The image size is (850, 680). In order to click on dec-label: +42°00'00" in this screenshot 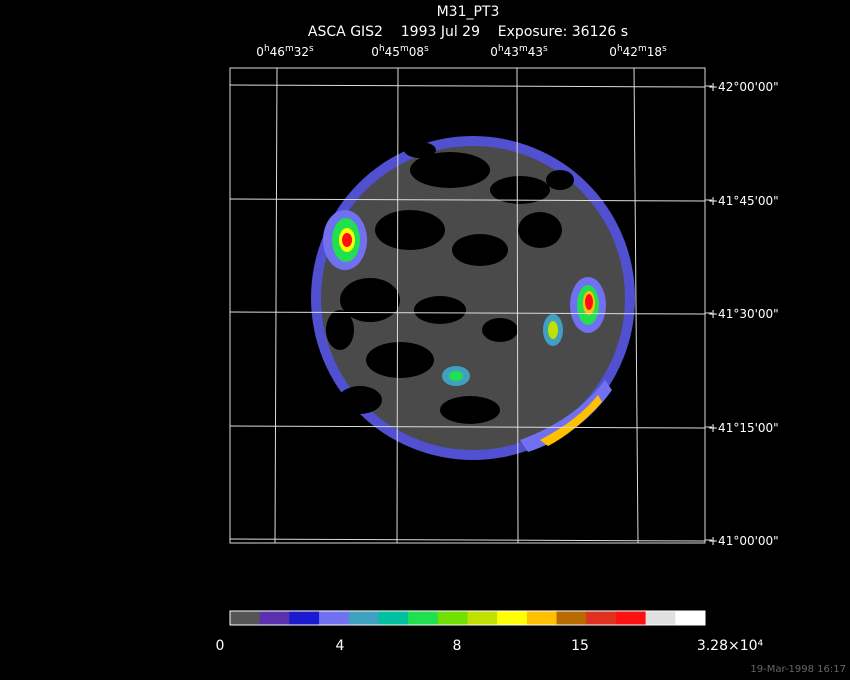, I will do `click(743, 87)`.